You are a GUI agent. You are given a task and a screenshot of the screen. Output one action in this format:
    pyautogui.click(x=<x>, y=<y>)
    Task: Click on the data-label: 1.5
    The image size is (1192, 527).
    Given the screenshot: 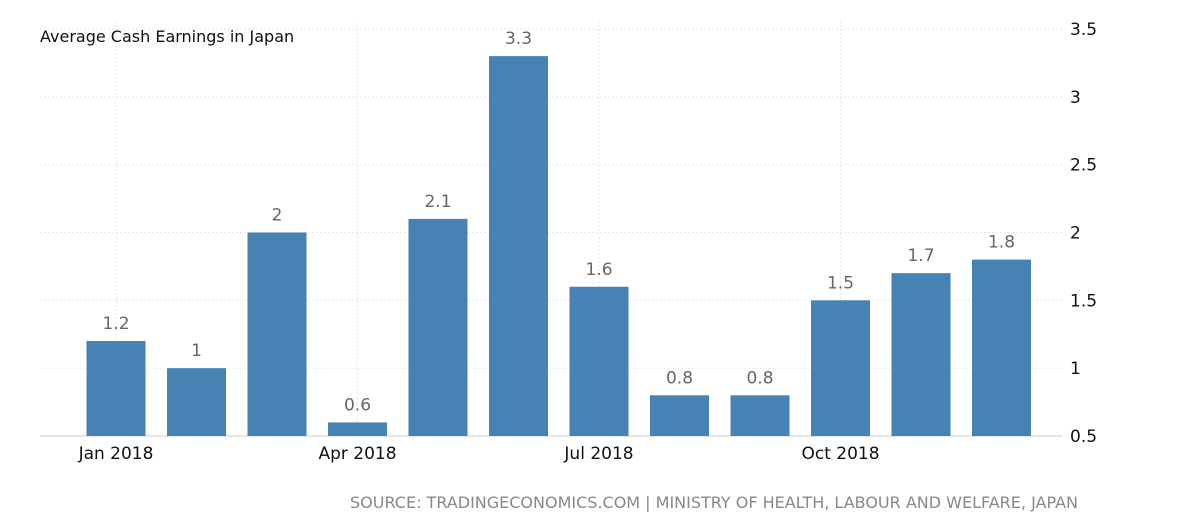 What is the action you would take?
    pyautogui.click(x=840, y=283)
    